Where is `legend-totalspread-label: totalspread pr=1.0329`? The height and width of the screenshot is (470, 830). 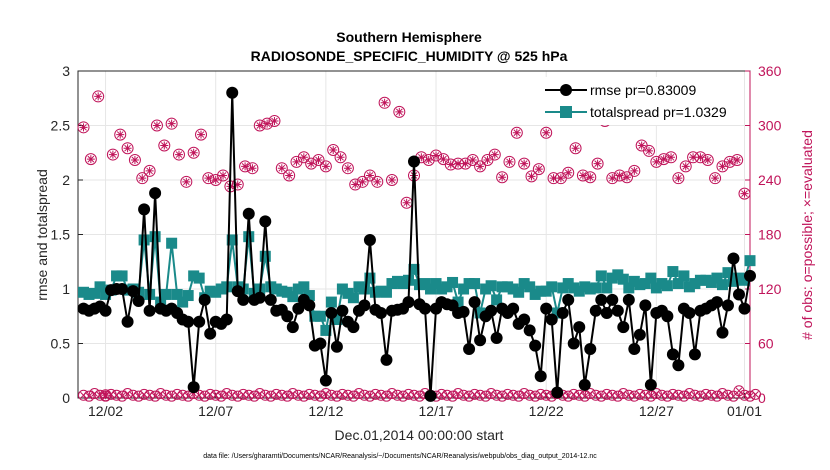
legend-totalspread-label: totalspread pr=1.0329 is located at coordinates (658, 112).